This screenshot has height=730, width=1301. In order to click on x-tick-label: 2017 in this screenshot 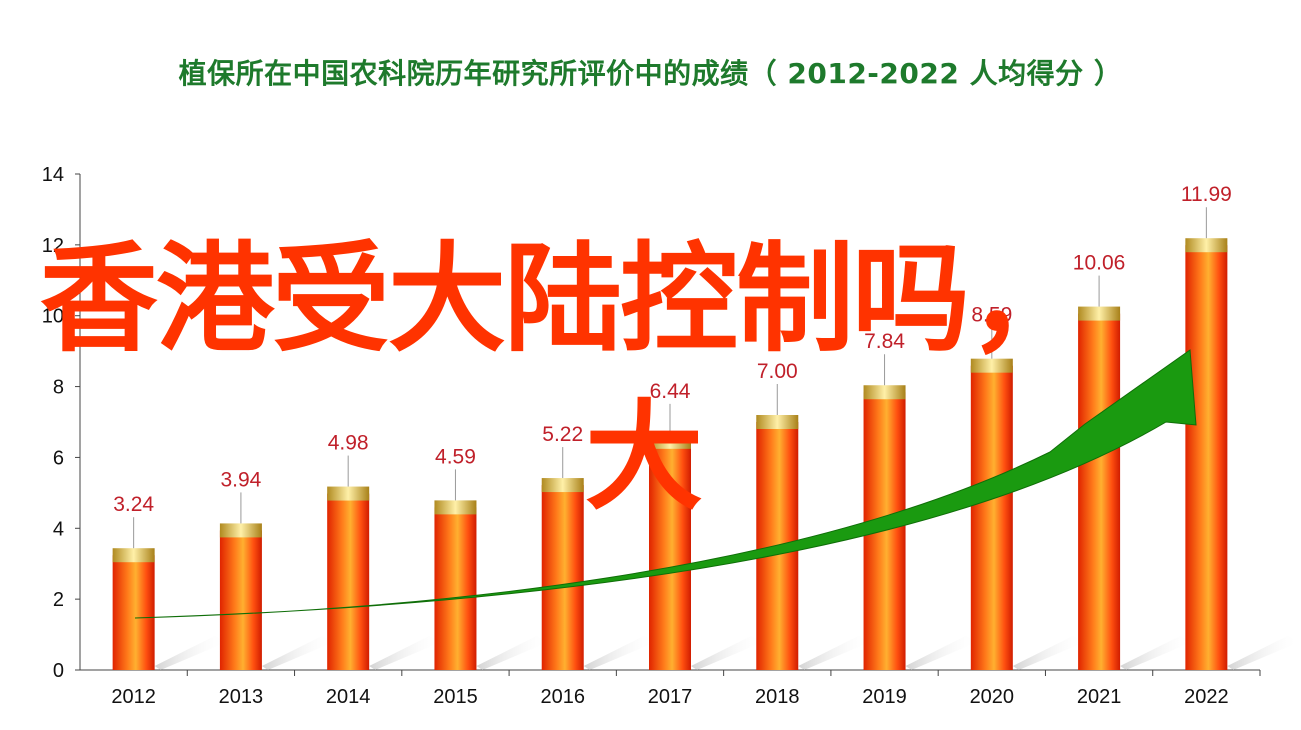, I will do `click(670, 697)`.